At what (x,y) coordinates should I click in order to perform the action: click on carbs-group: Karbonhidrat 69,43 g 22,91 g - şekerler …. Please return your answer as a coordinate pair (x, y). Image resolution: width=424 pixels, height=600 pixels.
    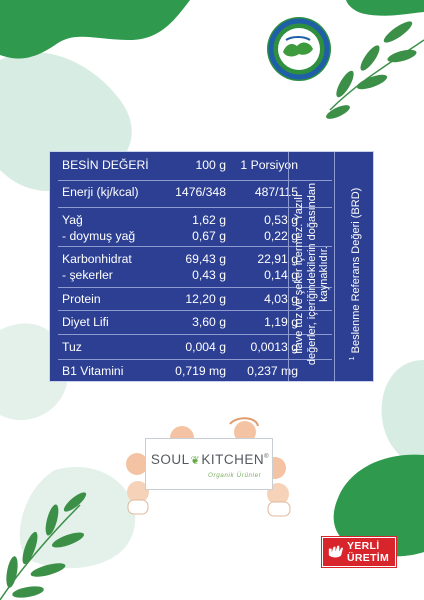
    Looking at the image, I should click on (195, 267).